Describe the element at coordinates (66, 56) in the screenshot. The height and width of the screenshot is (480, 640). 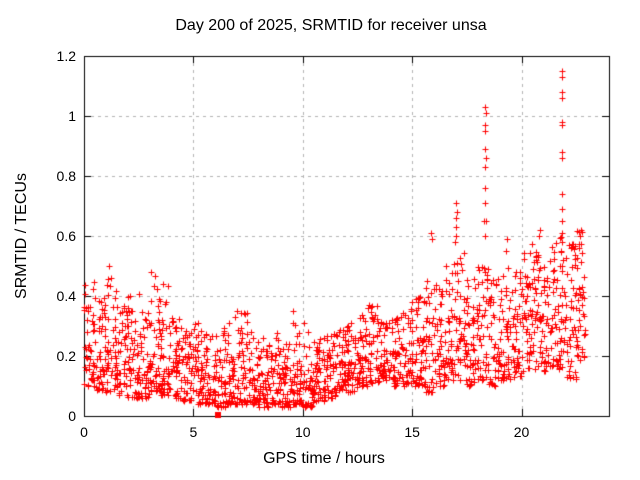
I see `y-tick-label: 1.2` at that location.